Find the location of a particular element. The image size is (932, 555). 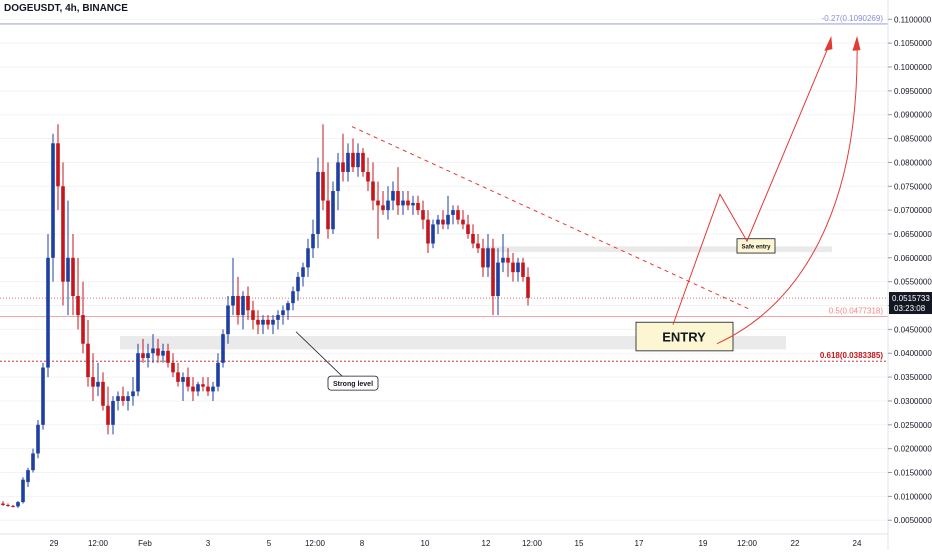

chart-title: DOGEUSDT, 4h, BINANCE is located at coordinates (66, 8).